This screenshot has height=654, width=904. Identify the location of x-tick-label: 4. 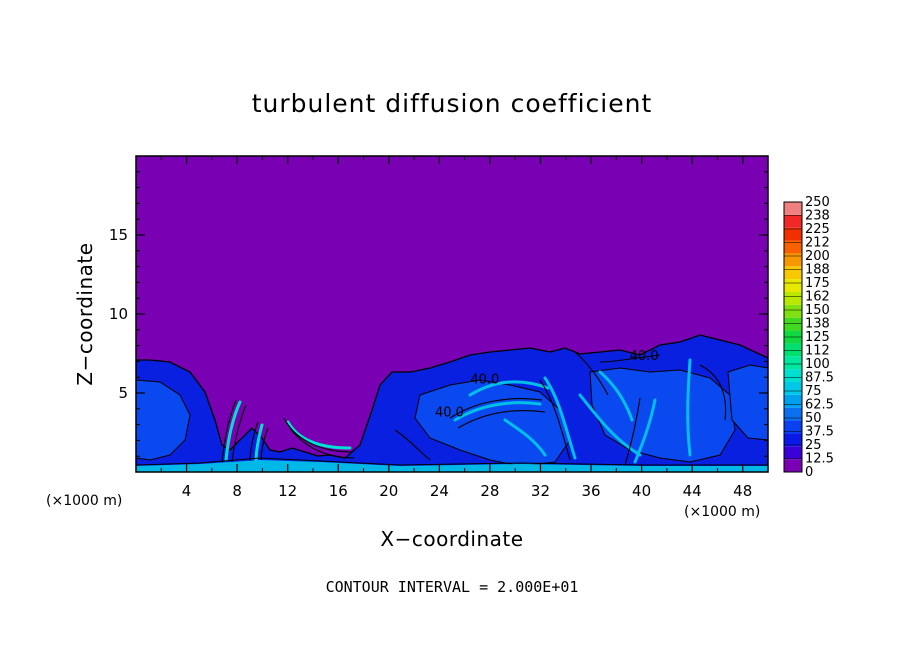
(187, 491).